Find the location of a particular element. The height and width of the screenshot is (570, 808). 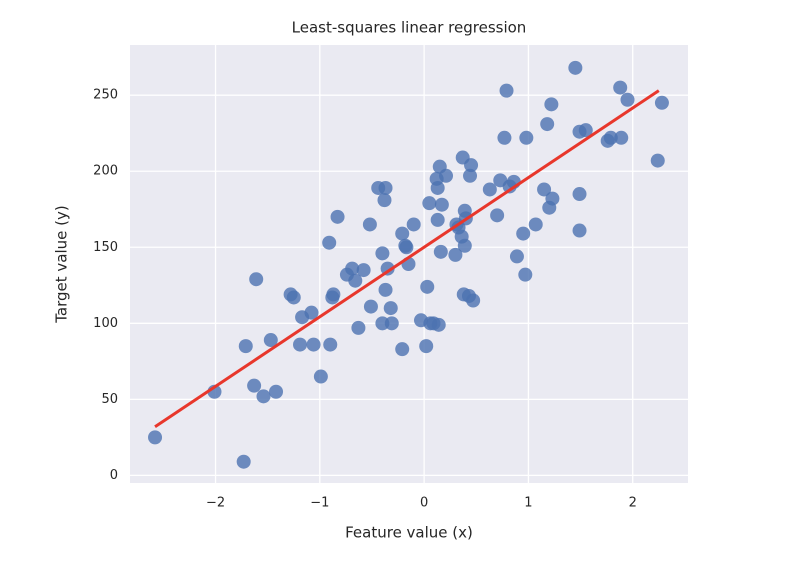

y-axis-label: Target value (y) is located at coordinates (62, 264).